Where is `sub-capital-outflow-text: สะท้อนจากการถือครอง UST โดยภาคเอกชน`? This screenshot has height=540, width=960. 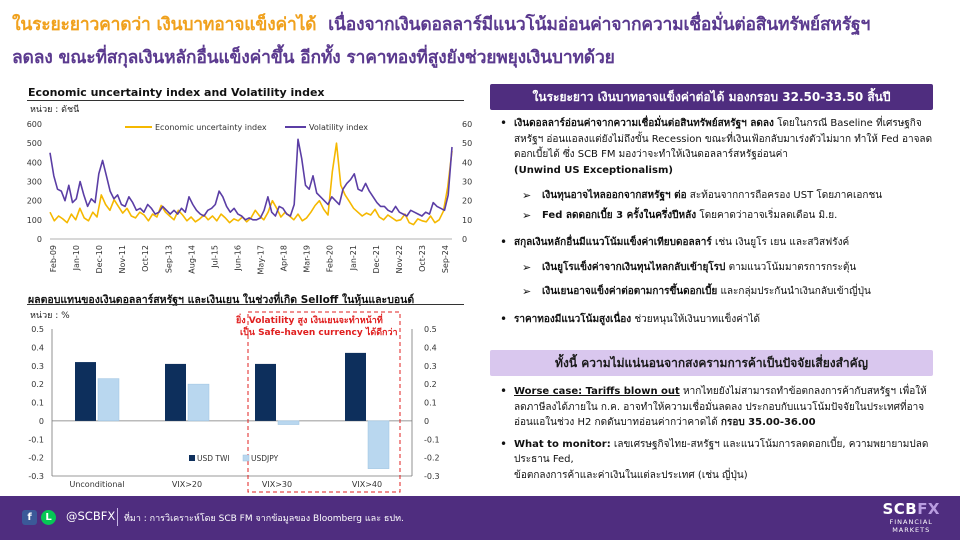 sub-capital-outflow-text: สะท้อนจากการถือครอง UST โดยภาคเอกชน is located at coordinates (784, 195).